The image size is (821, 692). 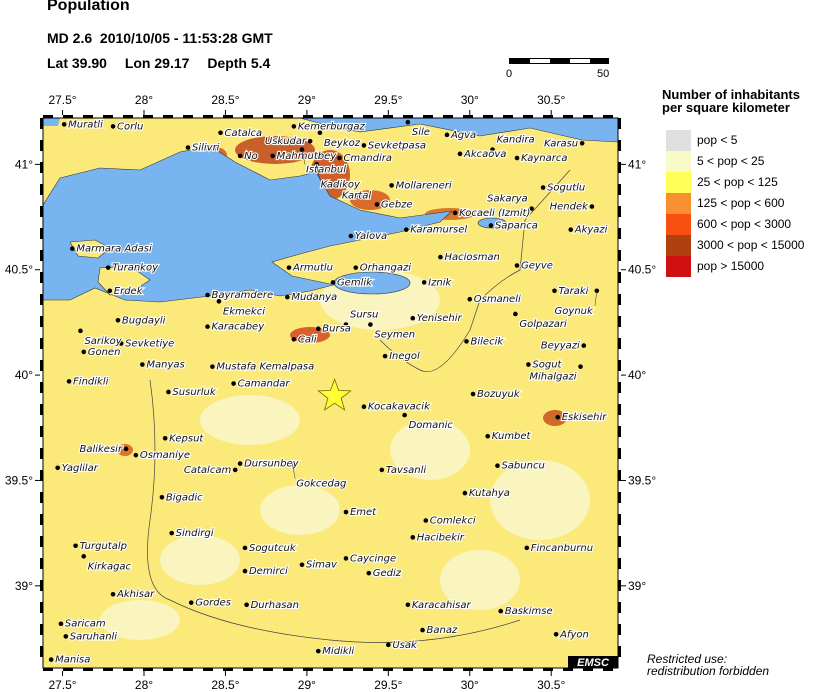 What do you see at coordinates (334, 394) in the screenshot?
I see `epicenter-star-icon` at bounding box center [334, 394].